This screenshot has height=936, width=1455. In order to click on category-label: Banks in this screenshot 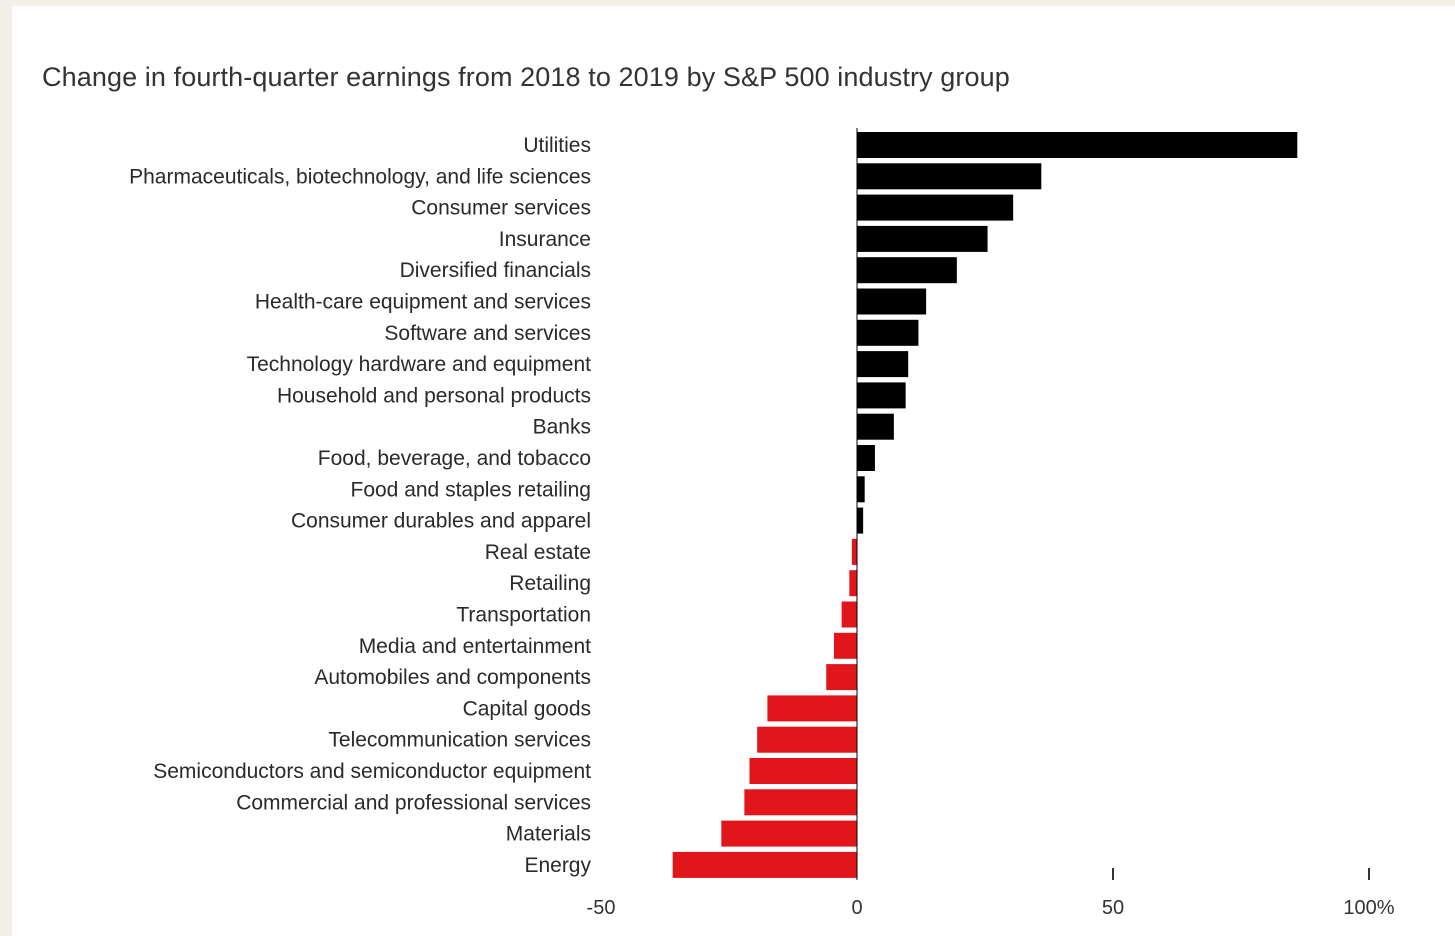, I will do `click(562, 427)`.